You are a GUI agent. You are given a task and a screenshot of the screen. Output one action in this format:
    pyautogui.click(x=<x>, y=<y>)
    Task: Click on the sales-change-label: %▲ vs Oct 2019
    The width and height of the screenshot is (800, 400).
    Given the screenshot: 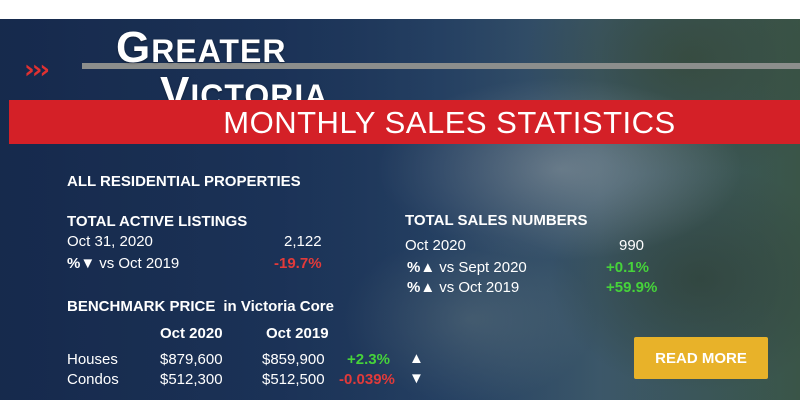 What is the action you would take?
    pyautogui.click(x=463, y=287)
    